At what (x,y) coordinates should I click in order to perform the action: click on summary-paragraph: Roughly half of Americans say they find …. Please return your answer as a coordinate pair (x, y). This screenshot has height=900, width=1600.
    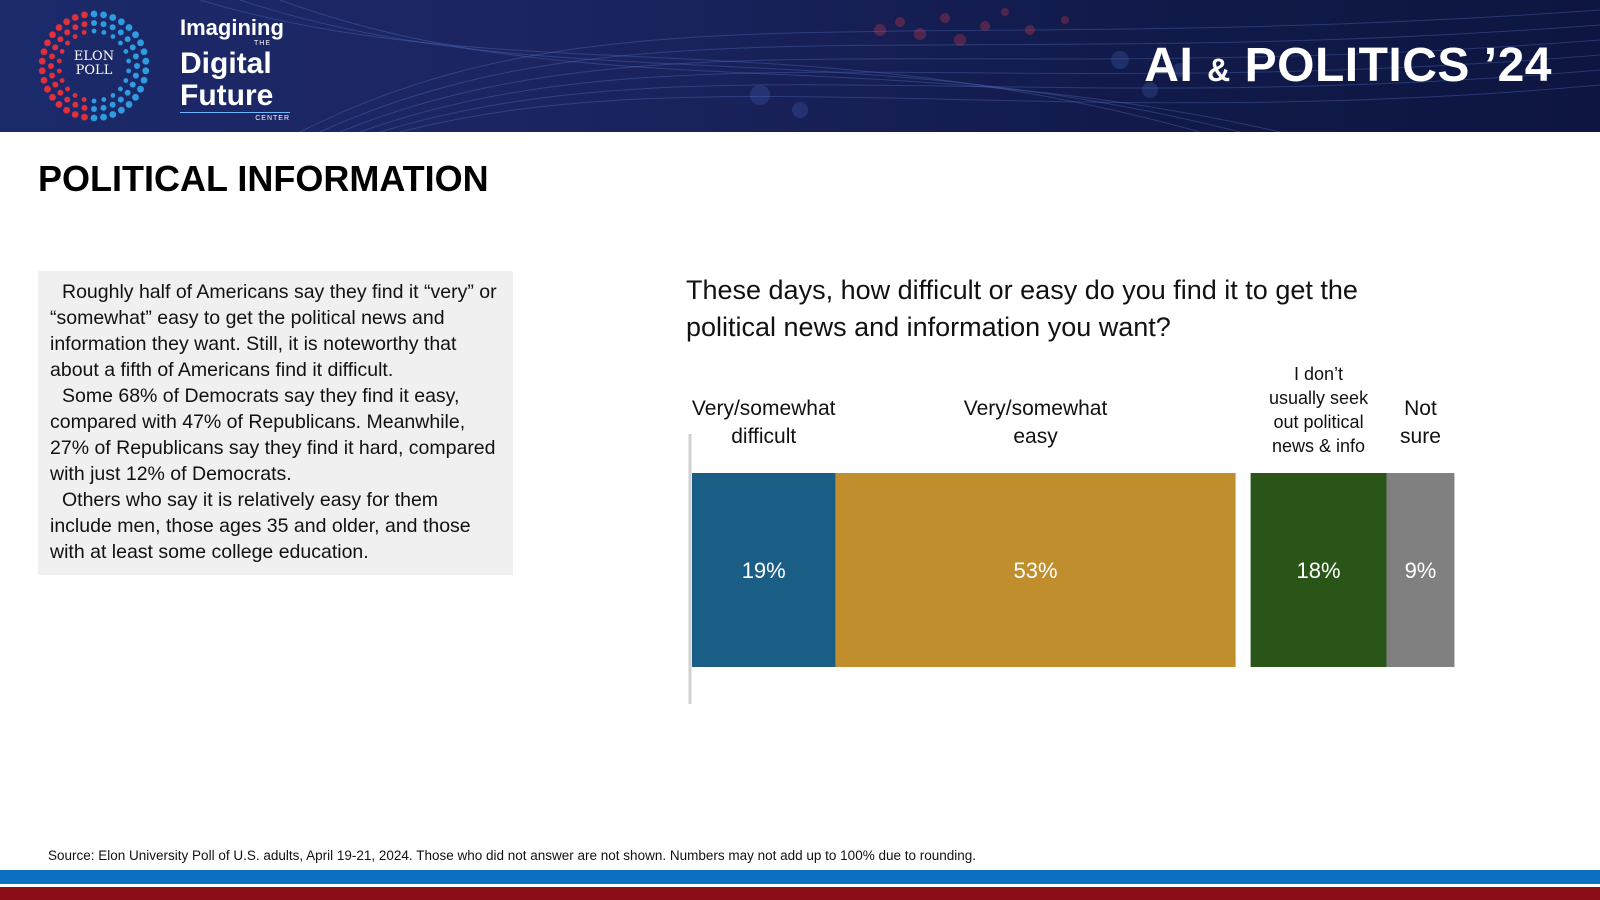
    Looking at the image, I should click on (273, 331).